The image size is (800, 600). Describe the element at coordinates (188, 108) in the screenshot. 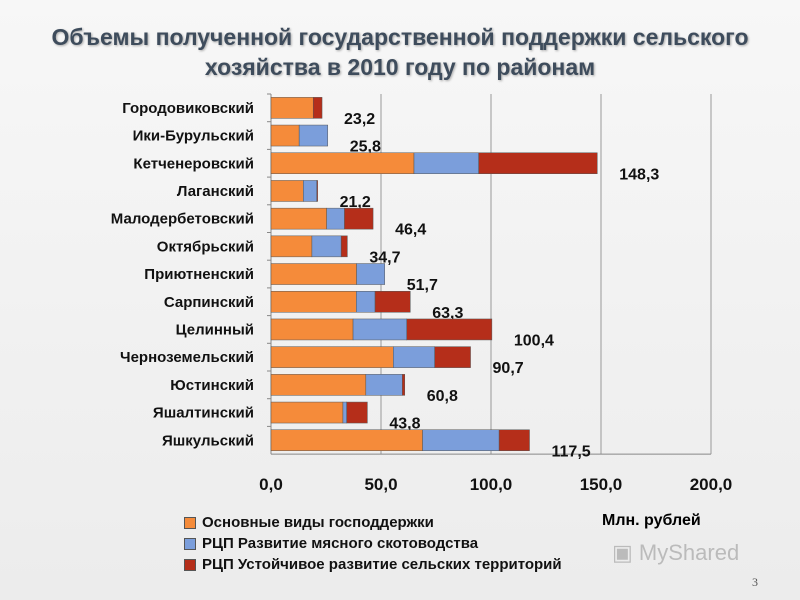

I see `category-label: Городовиковский` at that location.